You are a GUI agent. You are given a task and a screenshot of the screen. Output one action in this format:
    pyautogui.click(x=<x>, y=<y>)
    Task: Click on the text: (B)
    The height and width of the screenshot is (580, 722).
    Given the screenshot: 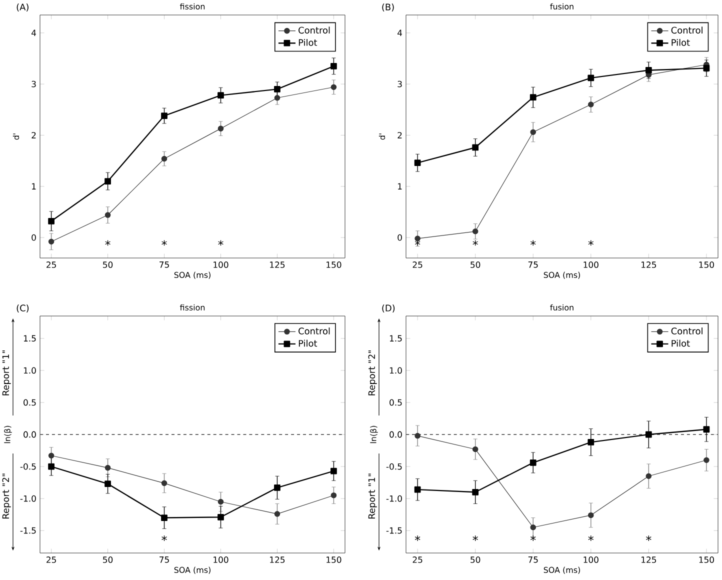 What is the action you would take?
    pyautogui.click(x=388, y=7)
    